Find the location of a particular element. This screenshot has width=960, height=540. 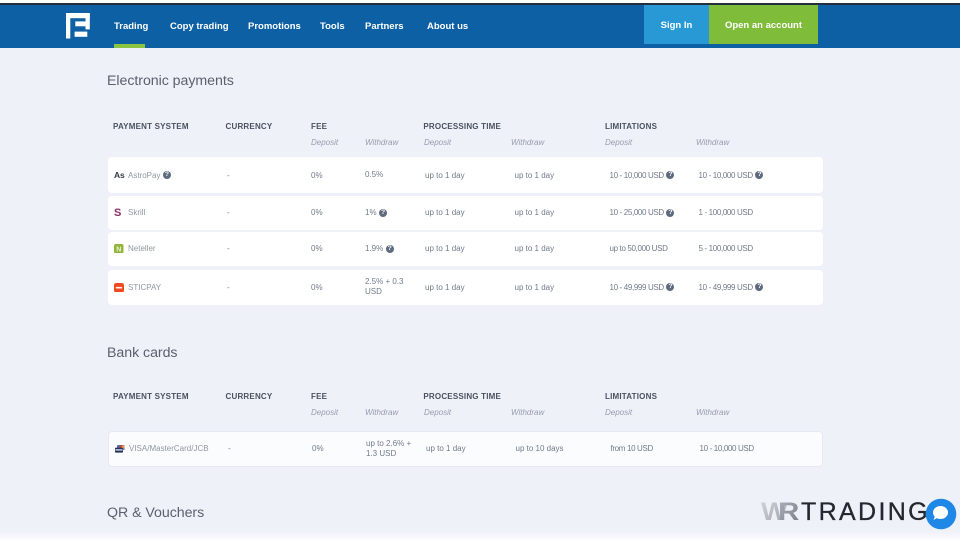

svg-text: W is located at coordinates (774, 511).